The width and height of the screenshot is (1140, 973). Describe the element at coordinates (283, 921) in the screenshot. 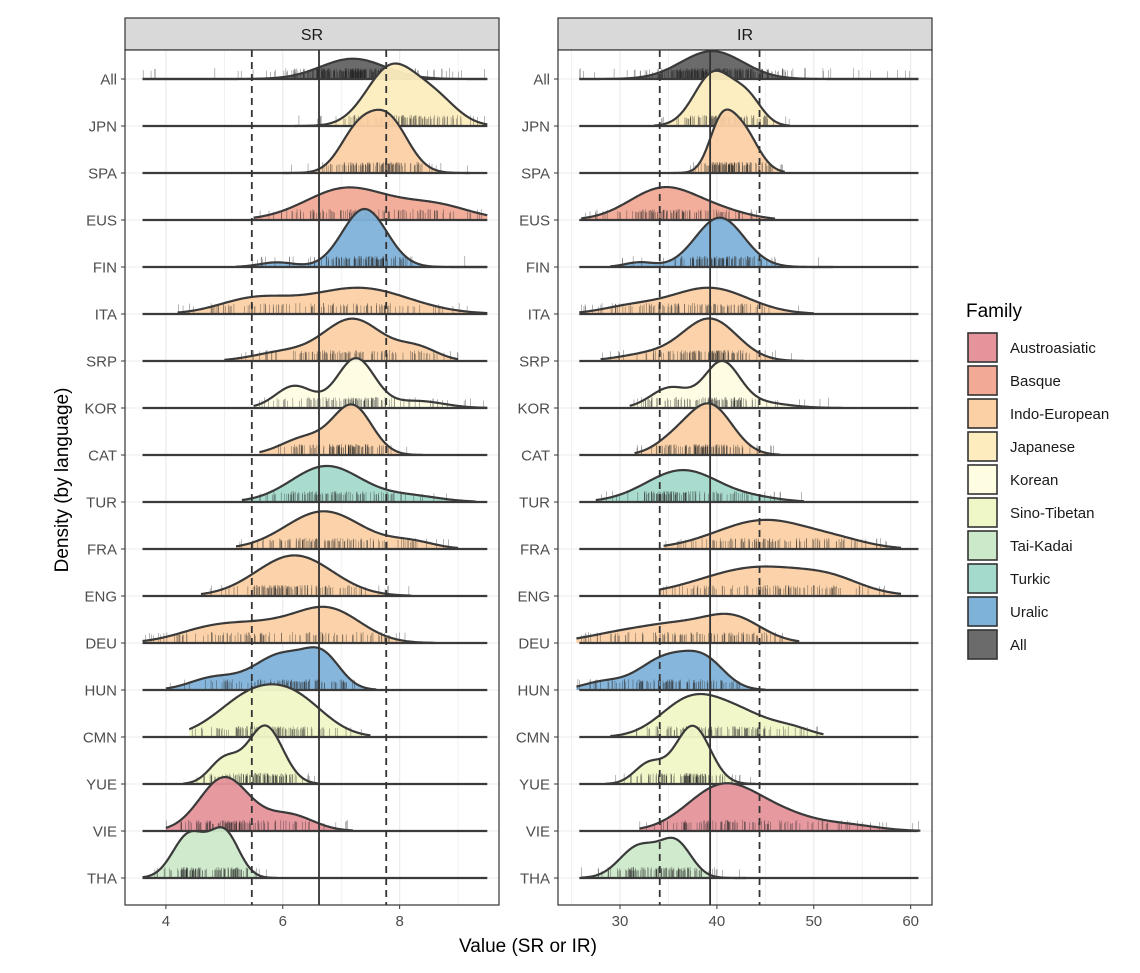

I see `x-tick-label: 6` at that location.